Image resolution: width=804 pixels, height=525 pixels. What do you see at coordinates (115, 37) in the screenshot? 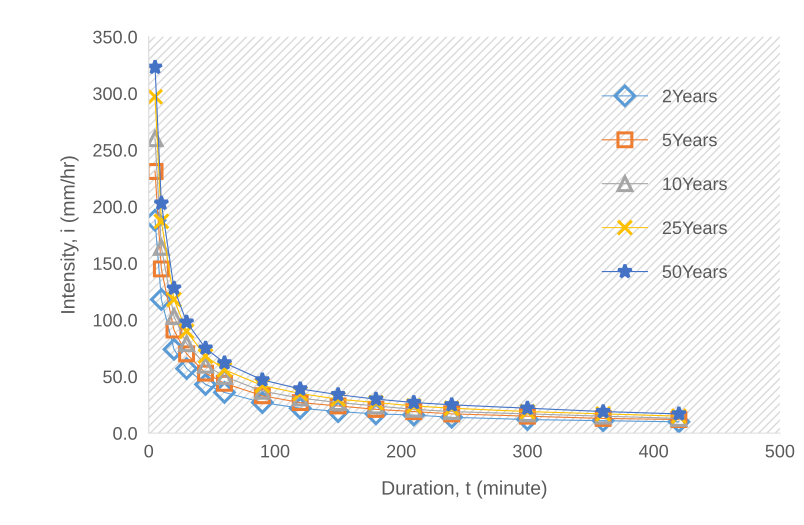
I see `y-tick-label: 350.0` at bounding box center [115, 37].